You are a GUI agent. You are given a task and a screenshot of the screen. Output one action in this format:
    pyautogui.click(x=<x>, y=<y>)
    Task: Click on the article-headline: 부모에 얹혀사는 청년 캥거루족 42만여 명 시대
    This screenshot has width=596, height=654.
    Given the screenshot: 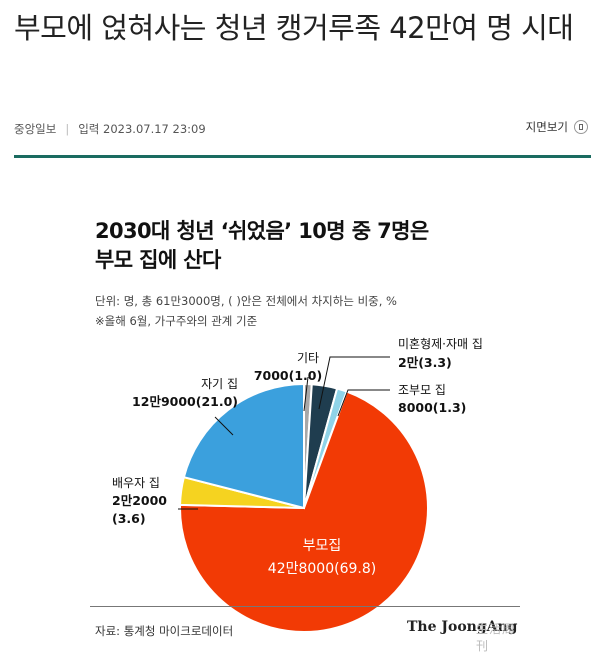 What is the action you would take?
    pyautogui.click(x=294, y=28)
    